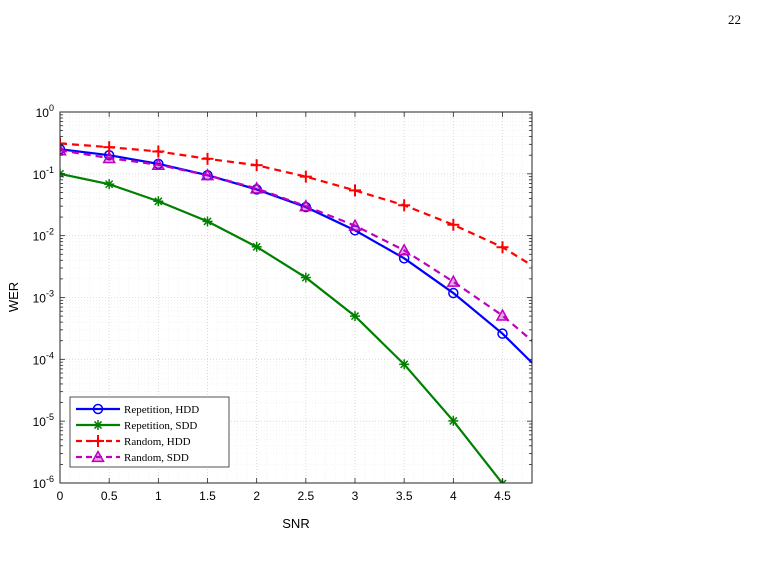 This screenshot has width=759, height=582. What do you see at coordinates (355, 496) in the screenshot?
I see `x-tick-label: 3` at bounding box center [355, 496].